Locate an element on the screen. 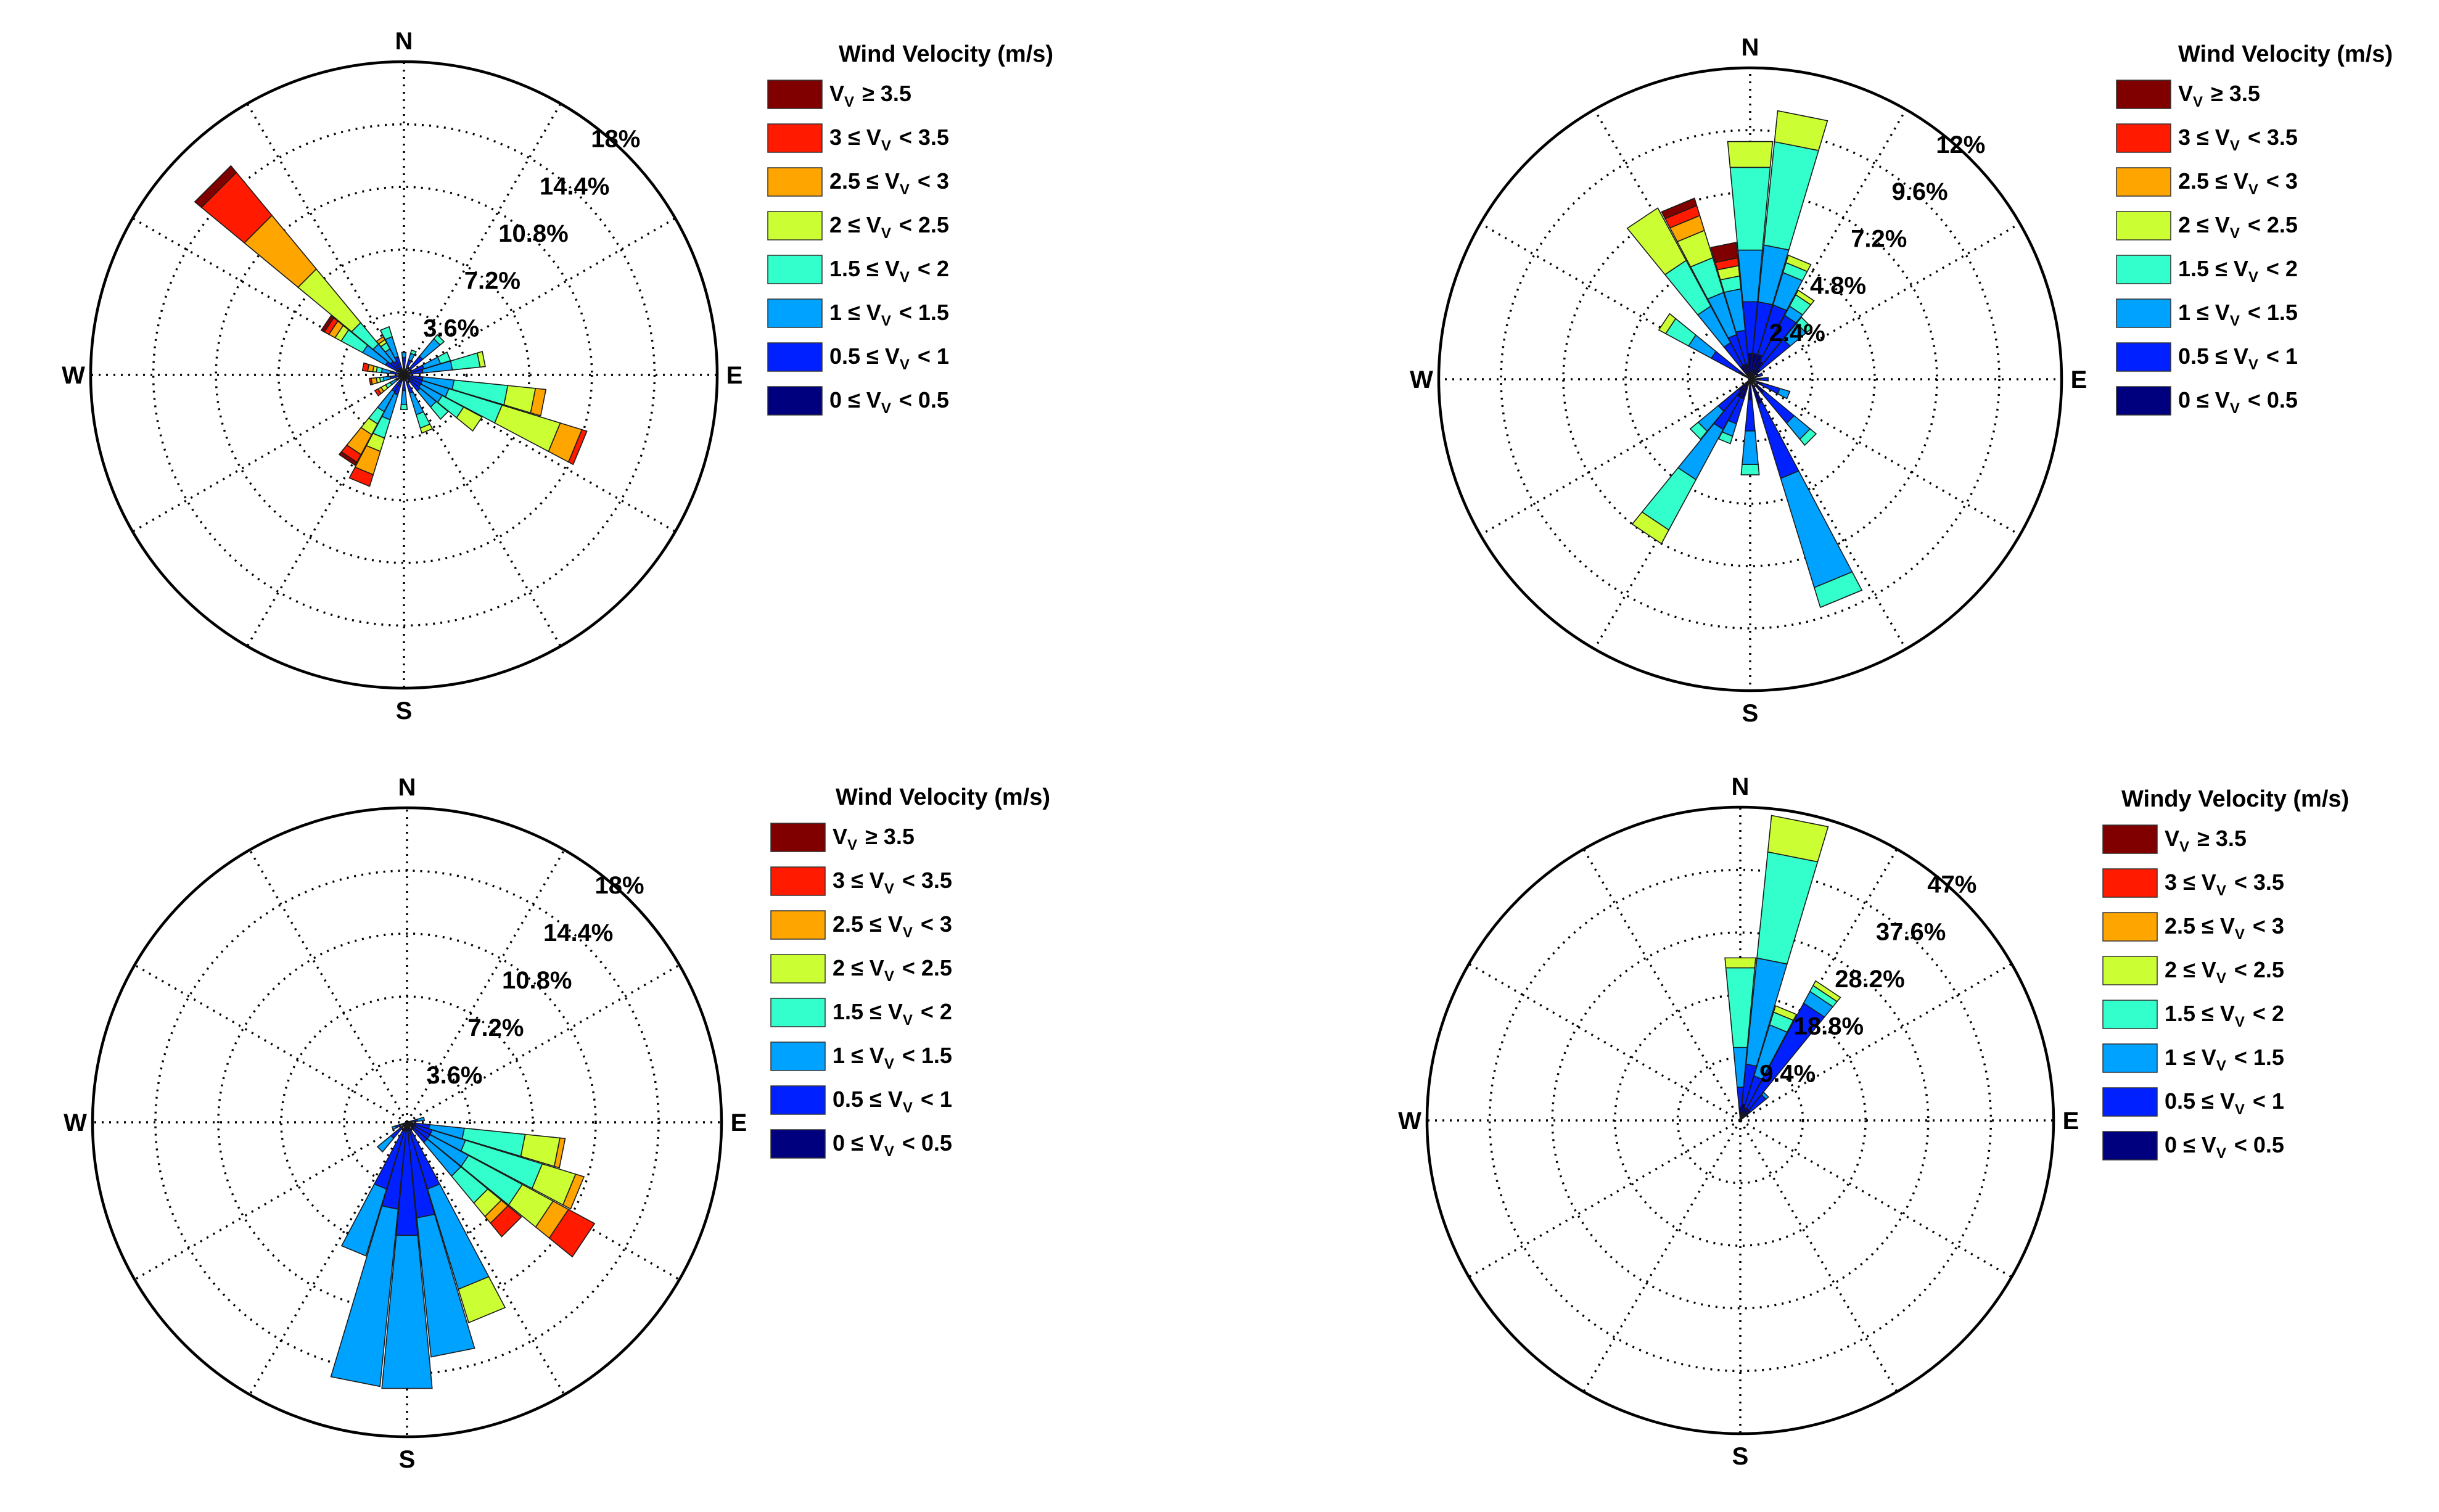 The height and width of the screenshot is (1512, 2439). compass-label-n: N is located at coordinates (1741, 786).